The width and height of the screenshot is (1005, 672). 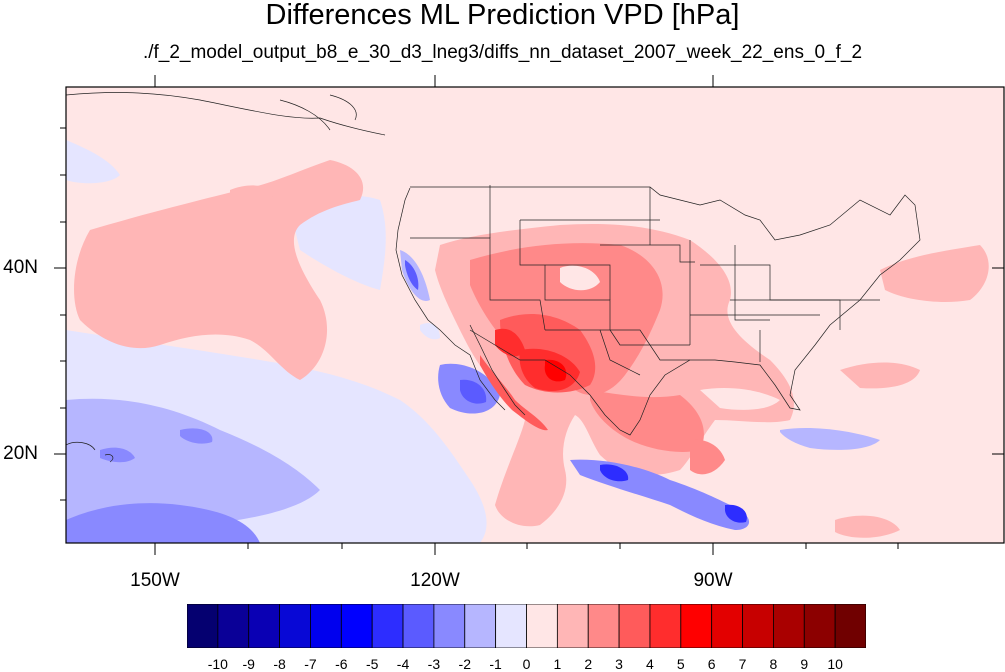 I want to click on colorbar-tick-label: 9, so click(x=804, y=664).